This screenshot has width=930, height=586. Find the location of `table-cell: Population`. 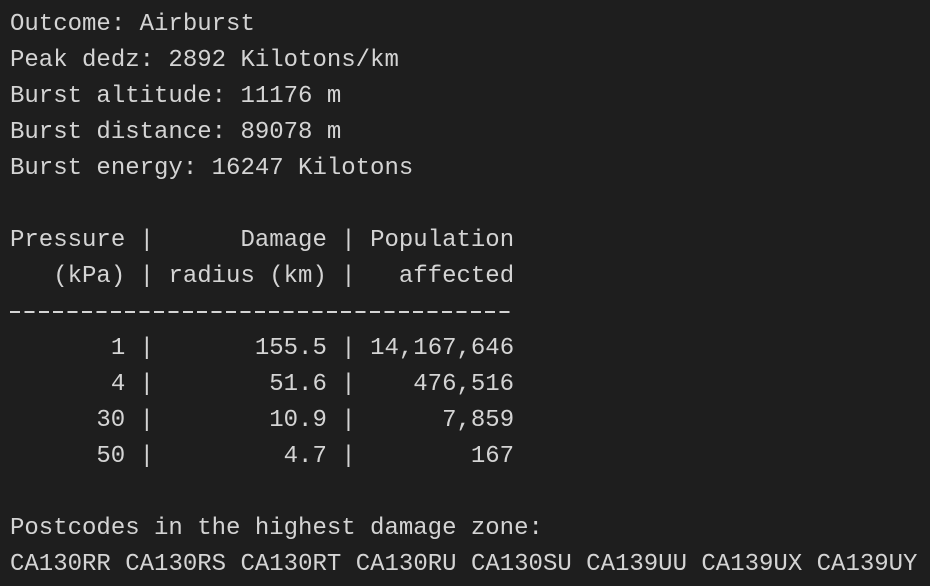

table-cell: Population is located at coordinates (442, 240).